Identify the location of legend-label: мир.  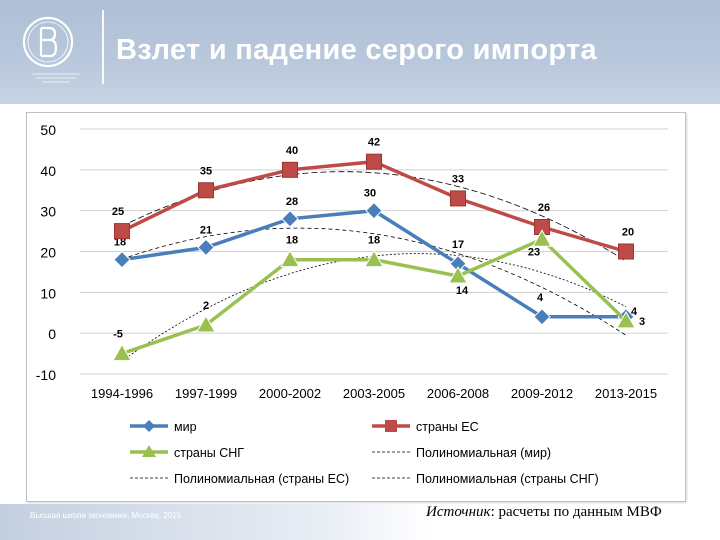
(185, 427).